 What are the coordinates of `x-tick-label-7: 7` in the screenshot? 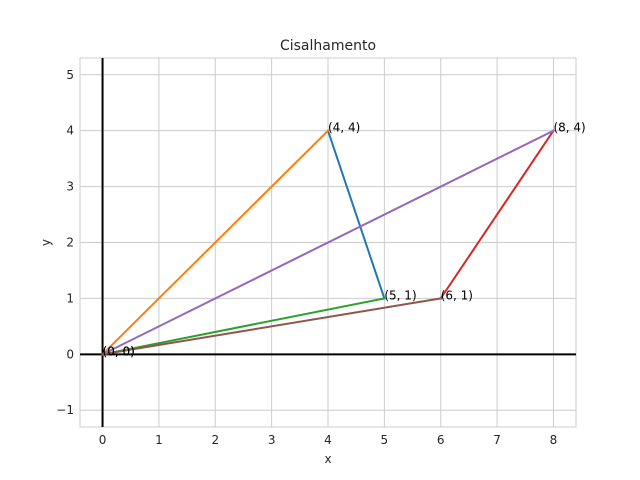 It's located at (497, 440).